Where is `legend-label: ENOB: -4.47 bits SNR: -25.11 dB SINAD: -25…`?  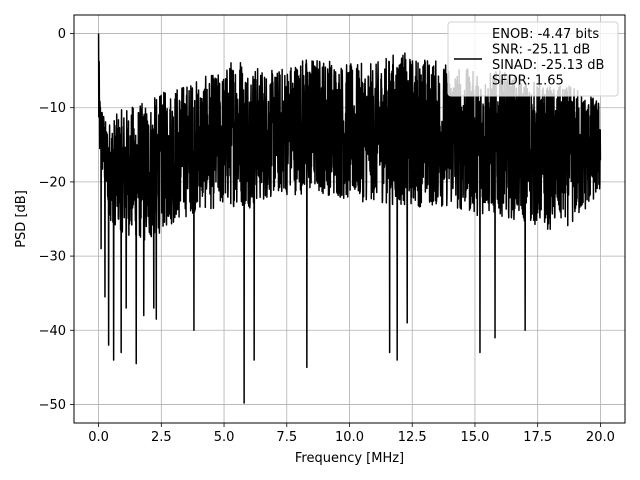
legend-label: ENOB: -4.47 bits SNR: -25.11 dB SINAD: -25… is located at coordinates (548, 58).